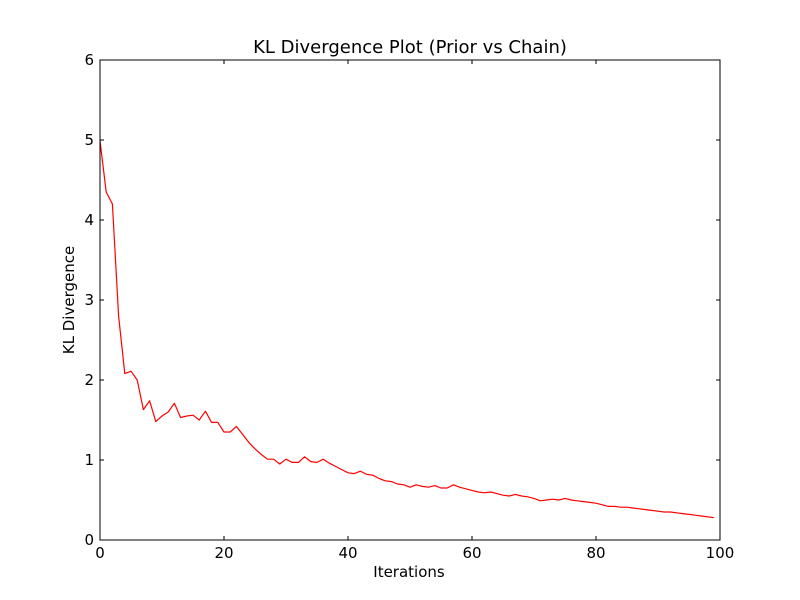 The height and width of the screenshot is (600, 800). What do you see at coordinates (89, 300) in the screenshot?
I see `y-tick-label: 3` at bounding box center [89, 300].